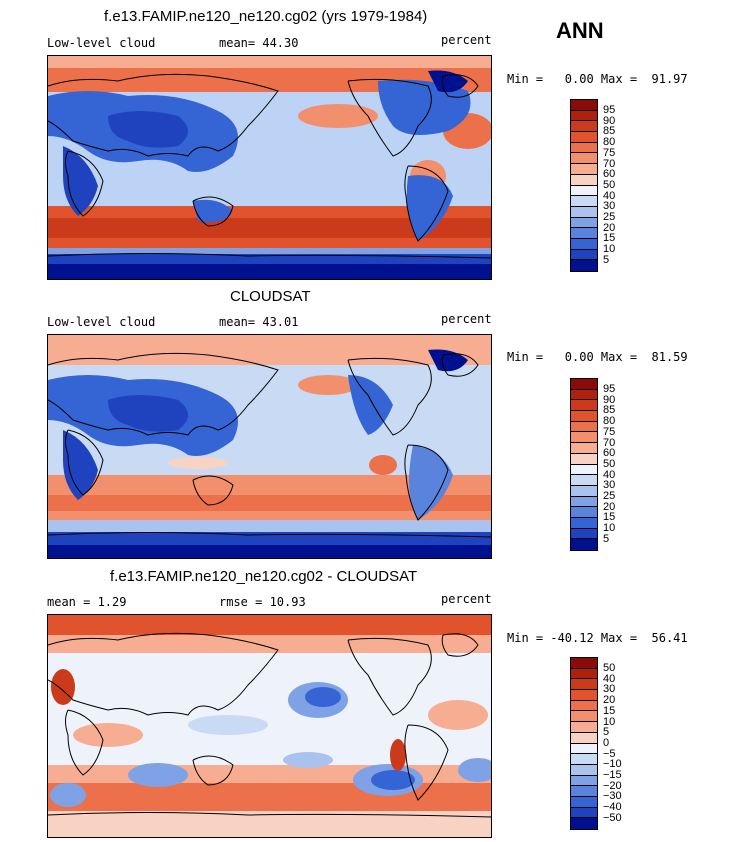 The width and height of the screenshot is (733, 842). Describe the element at coordinates (264, 576) in the screenshot. I see `panel3-title: f.e13.FAMIP.ne120_ne120.cg02 - CLOUDSAT` at that location.